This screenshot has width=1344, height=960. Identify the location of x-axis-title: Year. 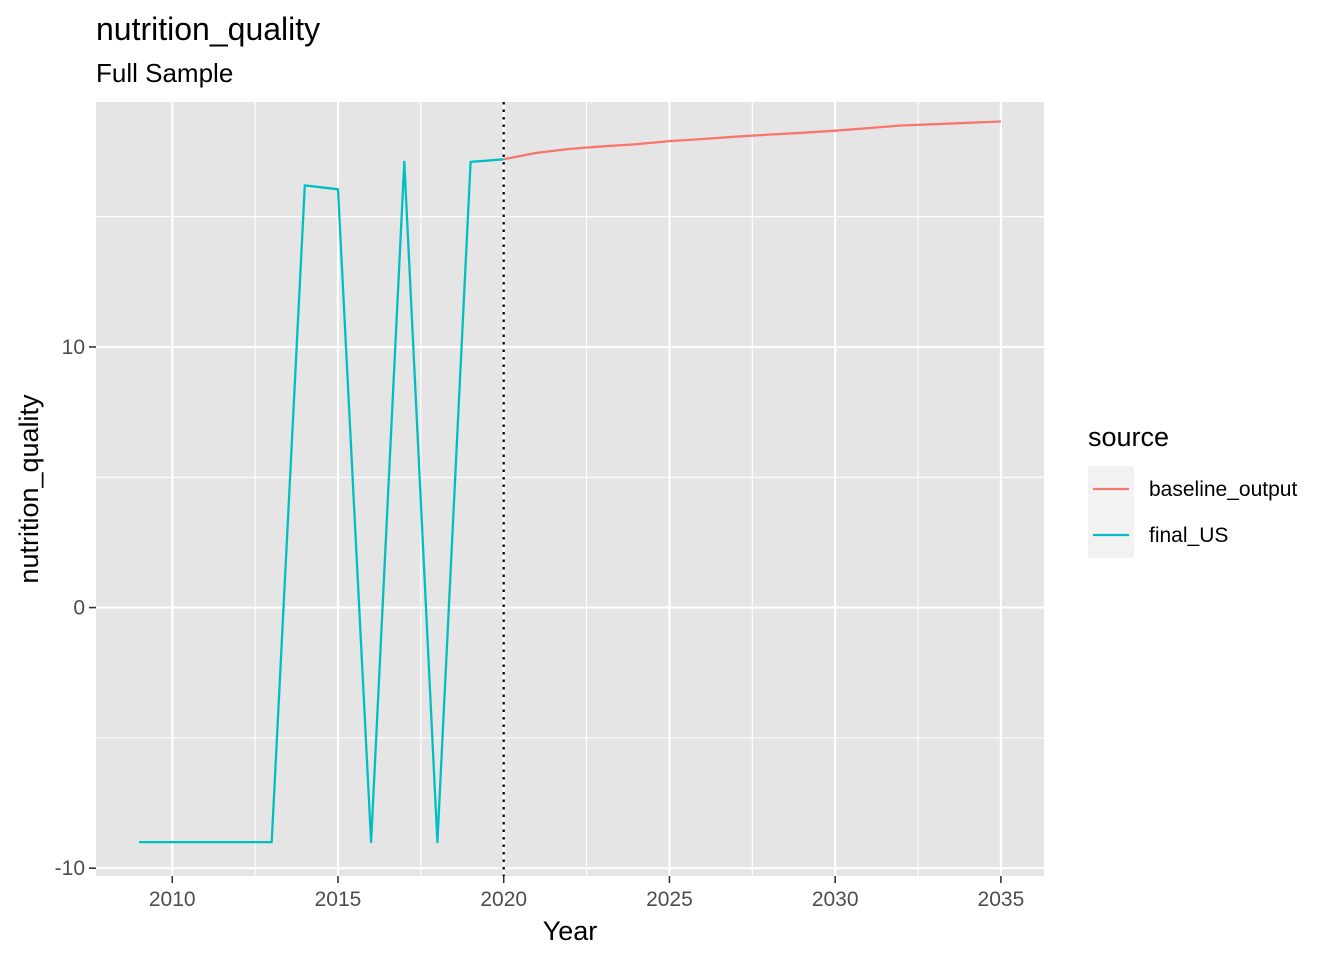
(570, 931).